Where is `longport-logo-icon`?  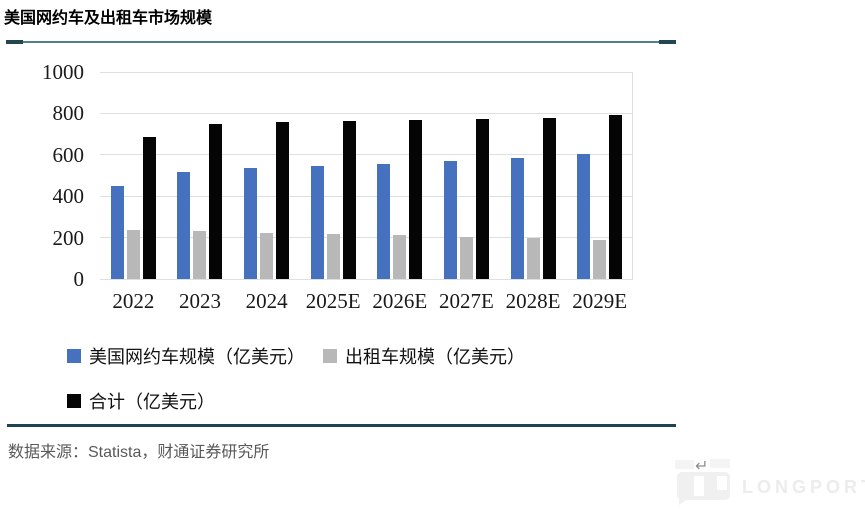
longport-logo-icon is located at coordinates (703, 488).